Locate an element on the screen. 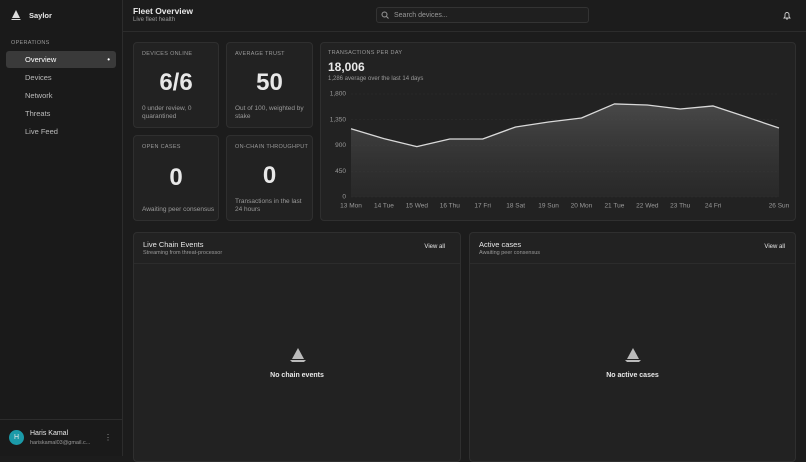  x-tick-label: 23 Thu is located at coordinates (680, 206).